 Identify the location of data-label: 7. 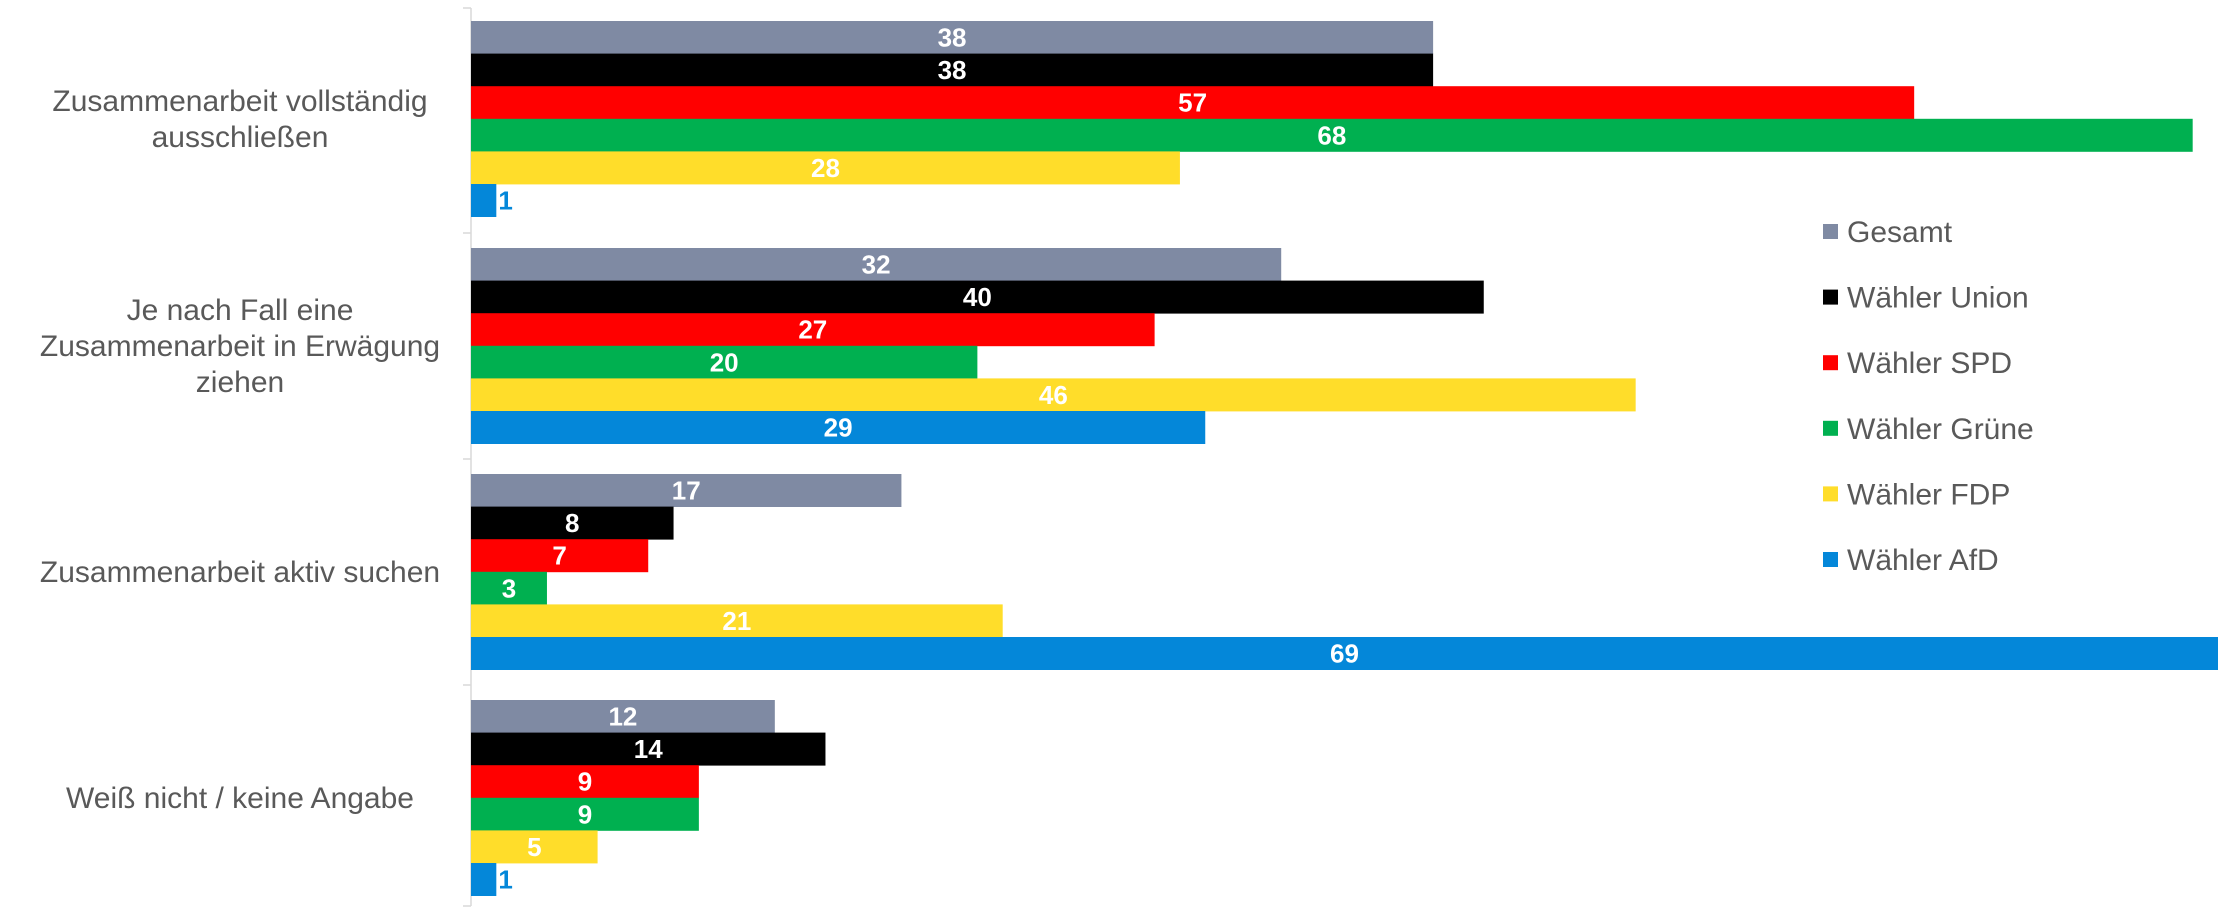
(559, 556).